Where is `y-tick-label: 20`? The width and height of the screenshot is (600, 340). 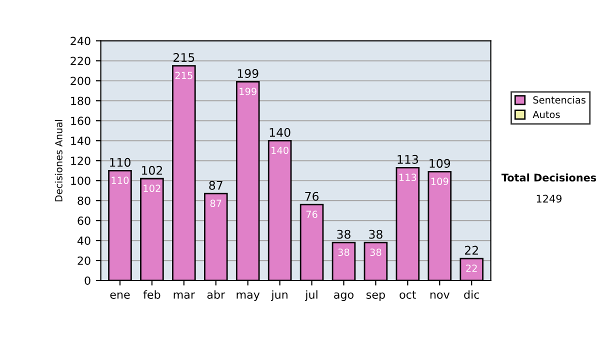
y-tick-label: 20 is located at coordinates (84, 260).